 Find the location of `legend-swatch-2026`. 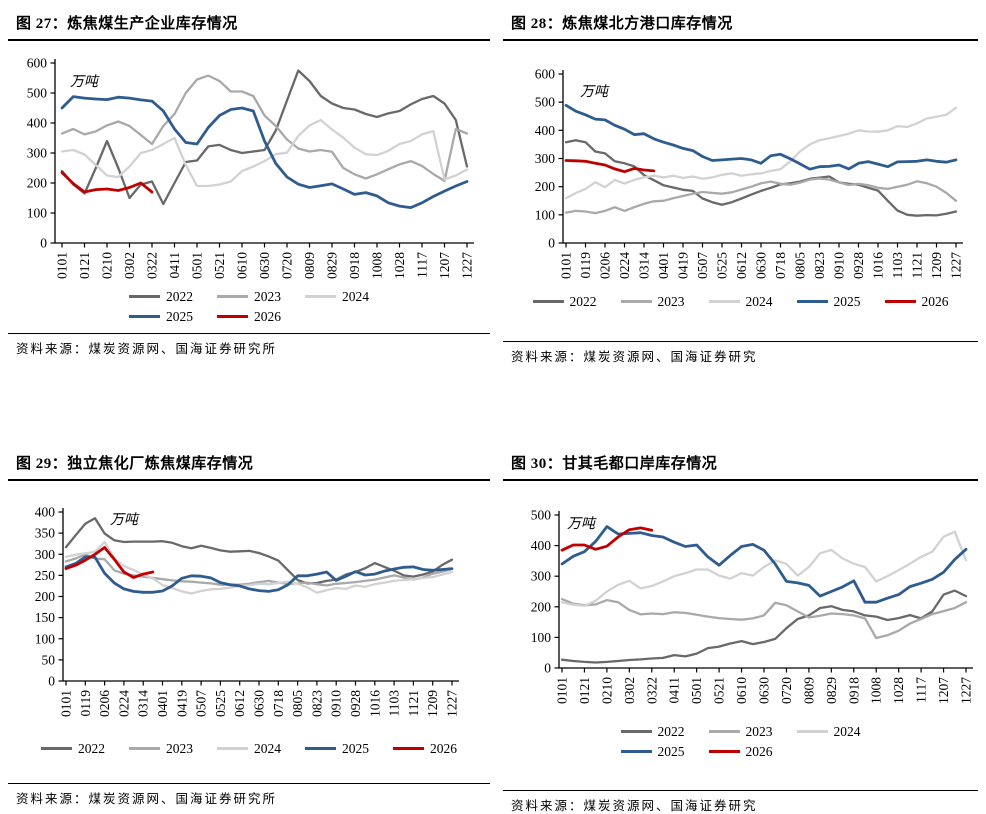

legend-swatch-2026 is located at coordinates (232, 316).